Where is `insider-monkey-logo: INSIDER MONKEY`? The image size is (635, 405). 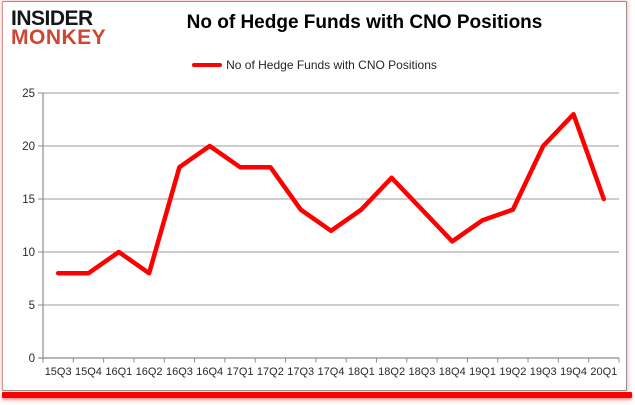 insider-monkey-logo: INSIDER MONKEY is located at coordinates (59, 28).